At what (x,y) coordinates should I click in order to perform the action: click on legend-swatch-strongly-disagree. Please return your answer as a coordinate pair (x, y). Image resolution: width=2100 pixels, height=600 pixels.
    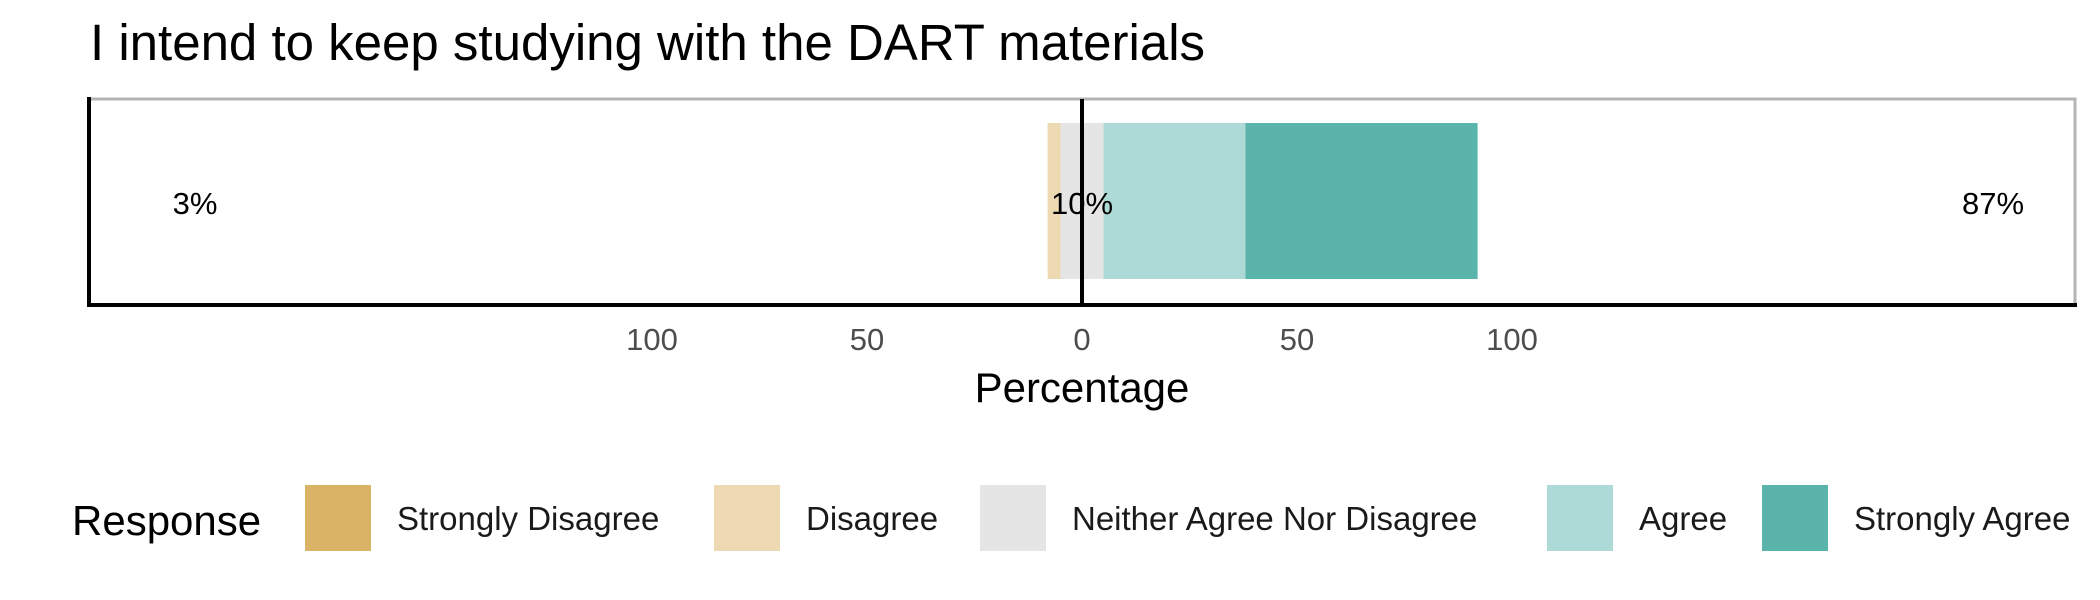
    Looking at the image, I should click on (338, 518).